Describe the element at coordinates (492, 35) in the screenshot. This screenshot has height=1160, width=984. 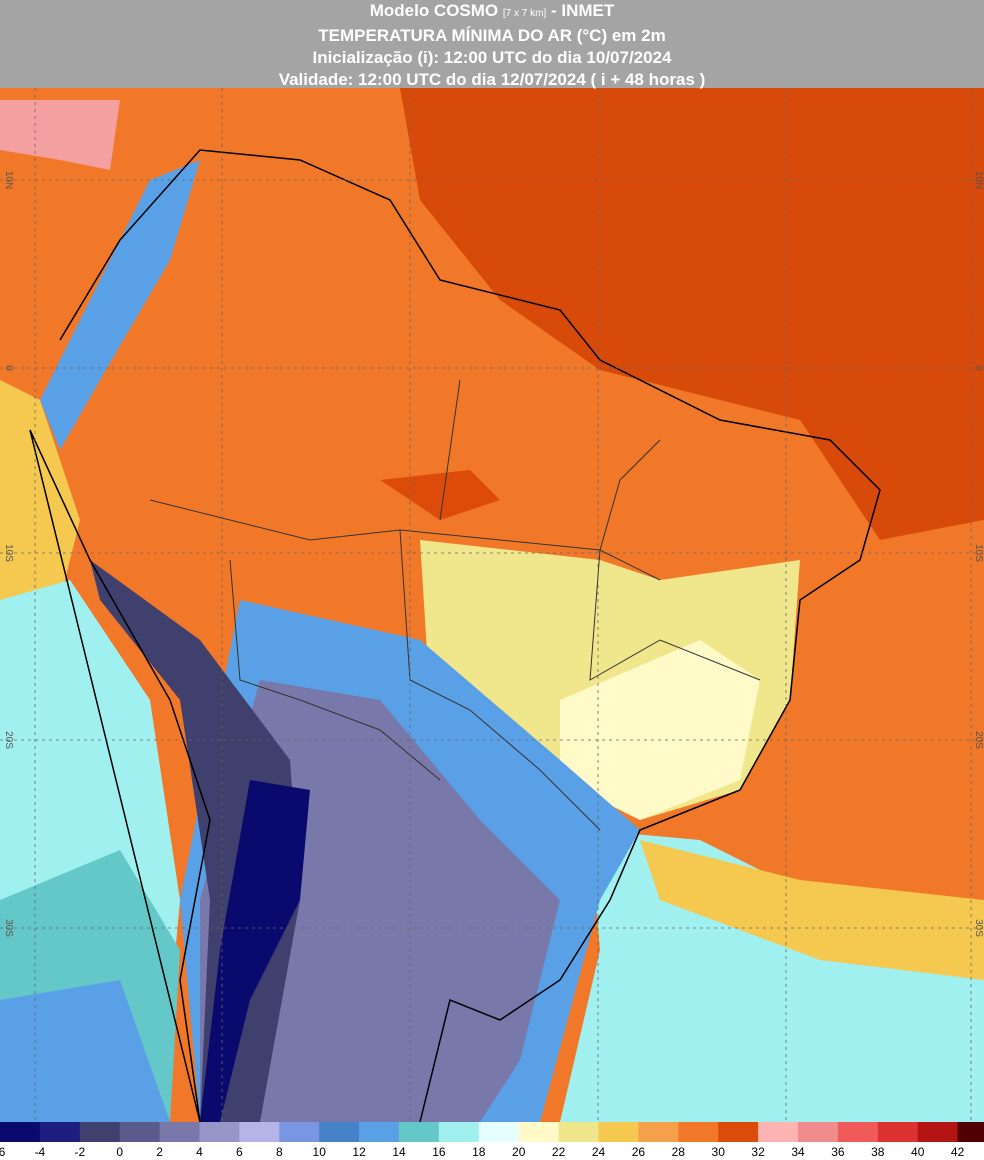
I see `title-line: TEMPERATURA MÍNIMA DO AR (°C) em 2m` at that location.